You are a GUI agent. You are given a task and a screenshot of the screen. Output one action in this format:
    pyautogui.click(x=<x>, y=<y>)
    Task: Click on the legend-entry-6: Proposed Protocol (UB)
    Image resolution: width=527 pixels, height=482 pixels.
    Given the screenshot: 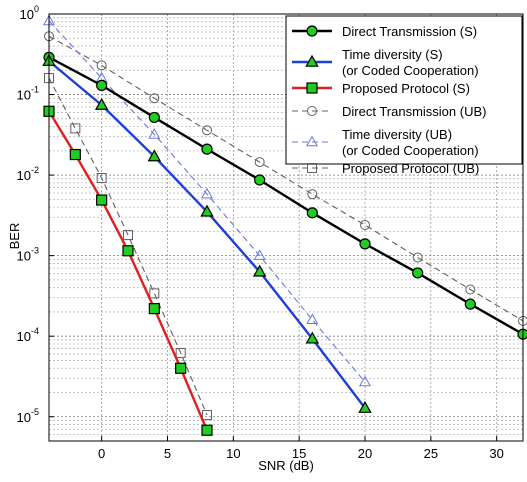 What is the action you would take?
    pyautogui.click(x=385, y=168)
    